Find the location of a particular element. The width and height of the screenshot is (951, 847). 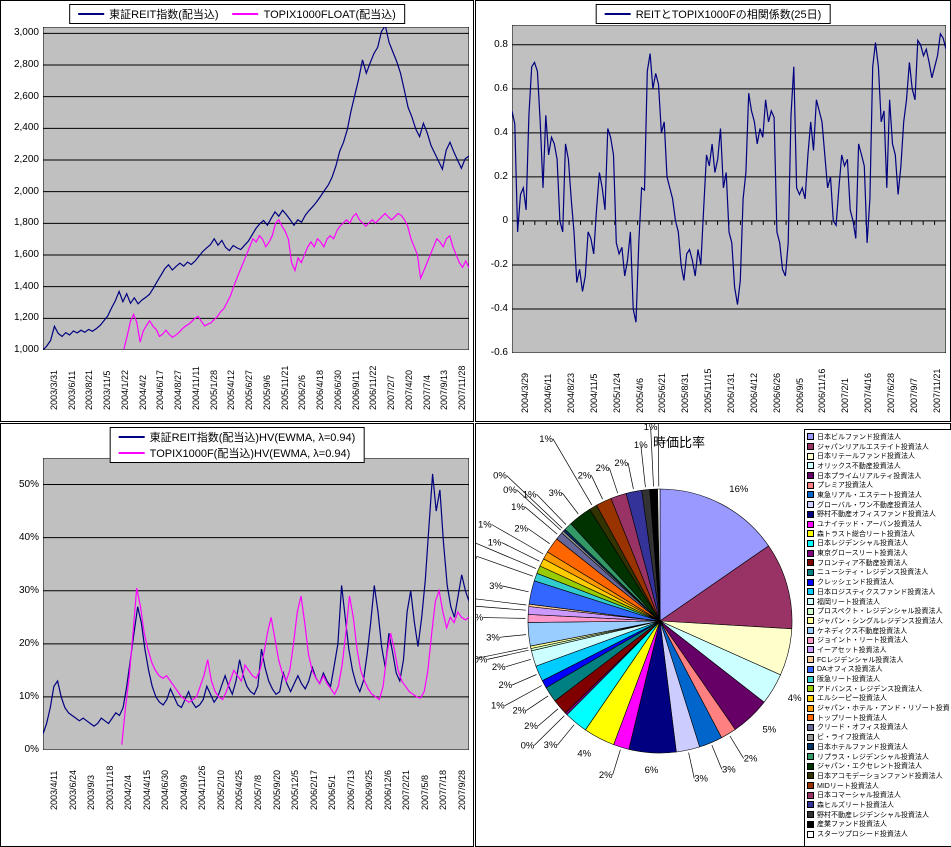

y-axis-label: 1,400 is located at coordinates (26, 286).